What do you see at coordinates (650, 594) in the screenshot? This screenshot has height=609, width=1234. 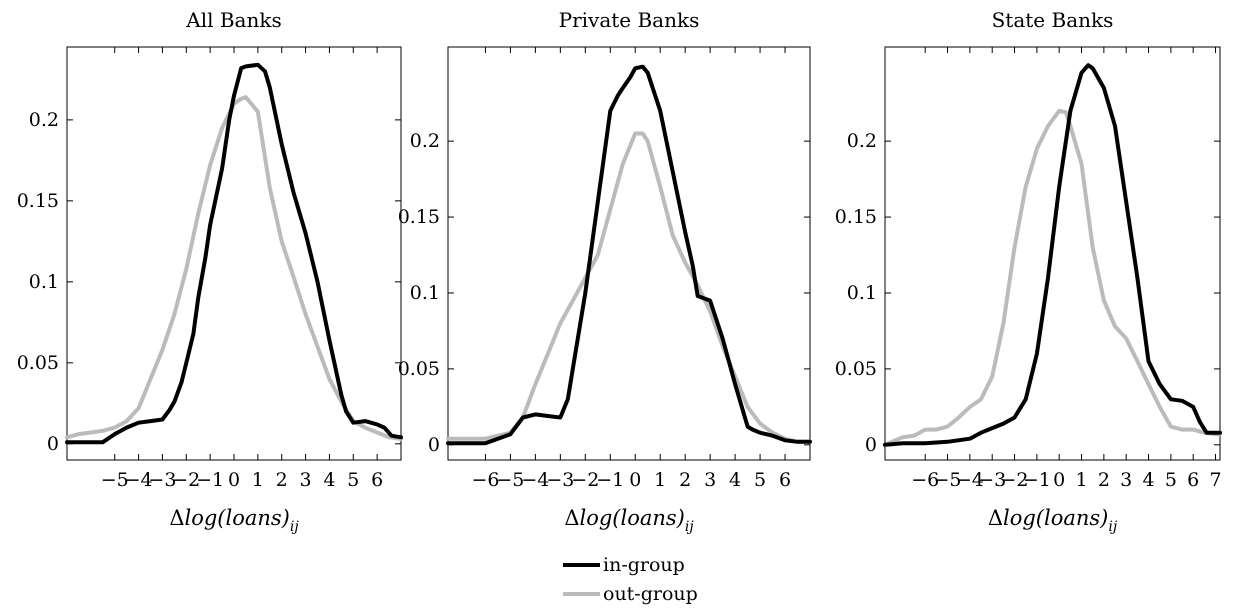 I see `legend-label-out-group: out-group` at bounding box center [650, 594].